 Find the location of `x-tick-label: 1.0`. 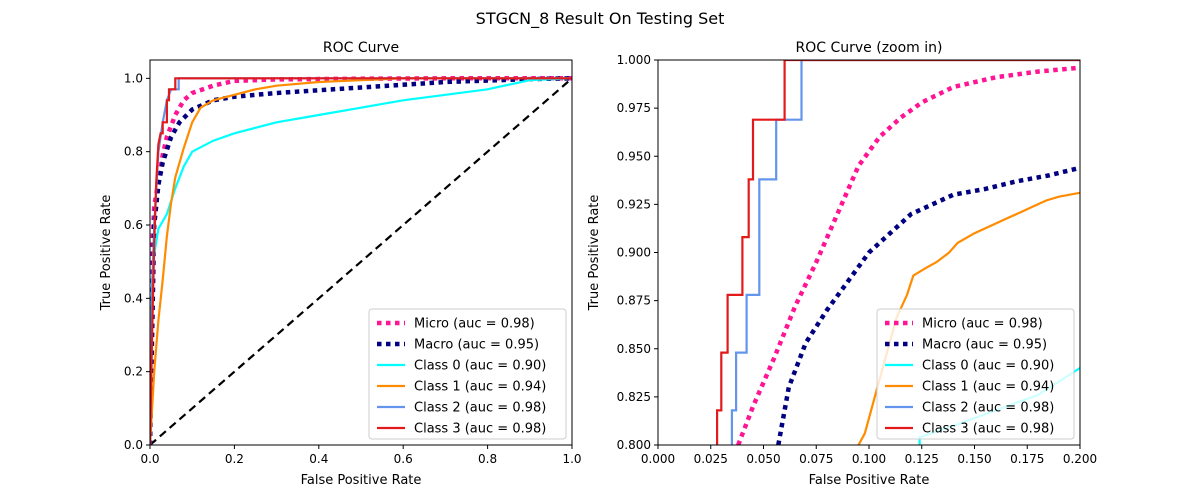

x-tick-label: 1.0 is located at coordinates (571, 459).